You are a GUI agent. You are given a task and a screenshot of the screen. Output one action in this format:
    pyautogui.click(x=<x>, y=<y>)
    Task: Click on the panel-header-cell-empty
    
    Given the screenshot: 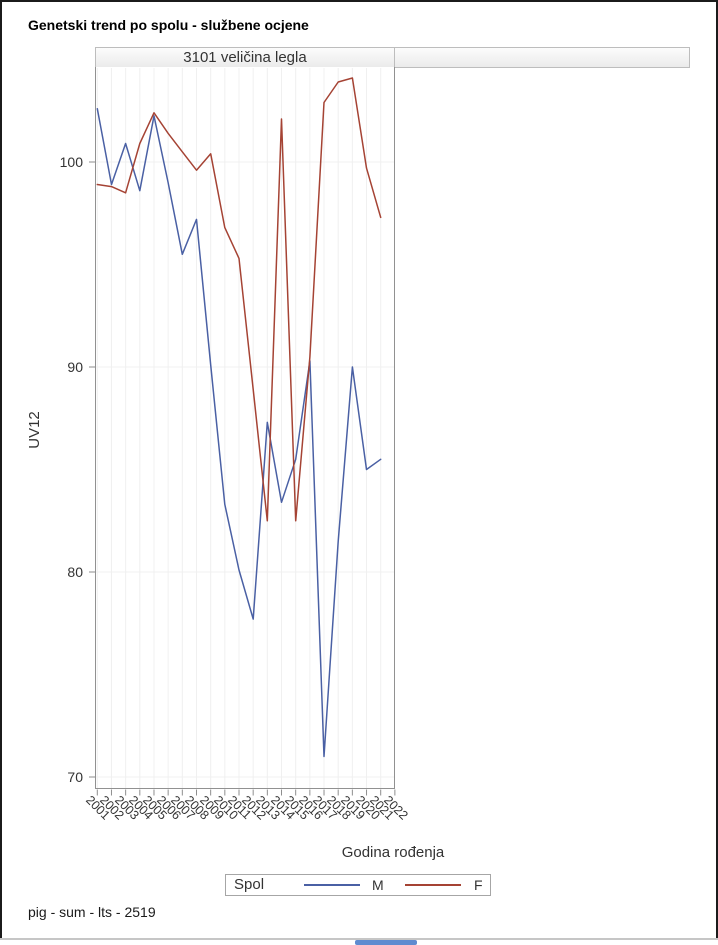 What is the action you would take?
    pyautogui.click(x=542, y=57)
    